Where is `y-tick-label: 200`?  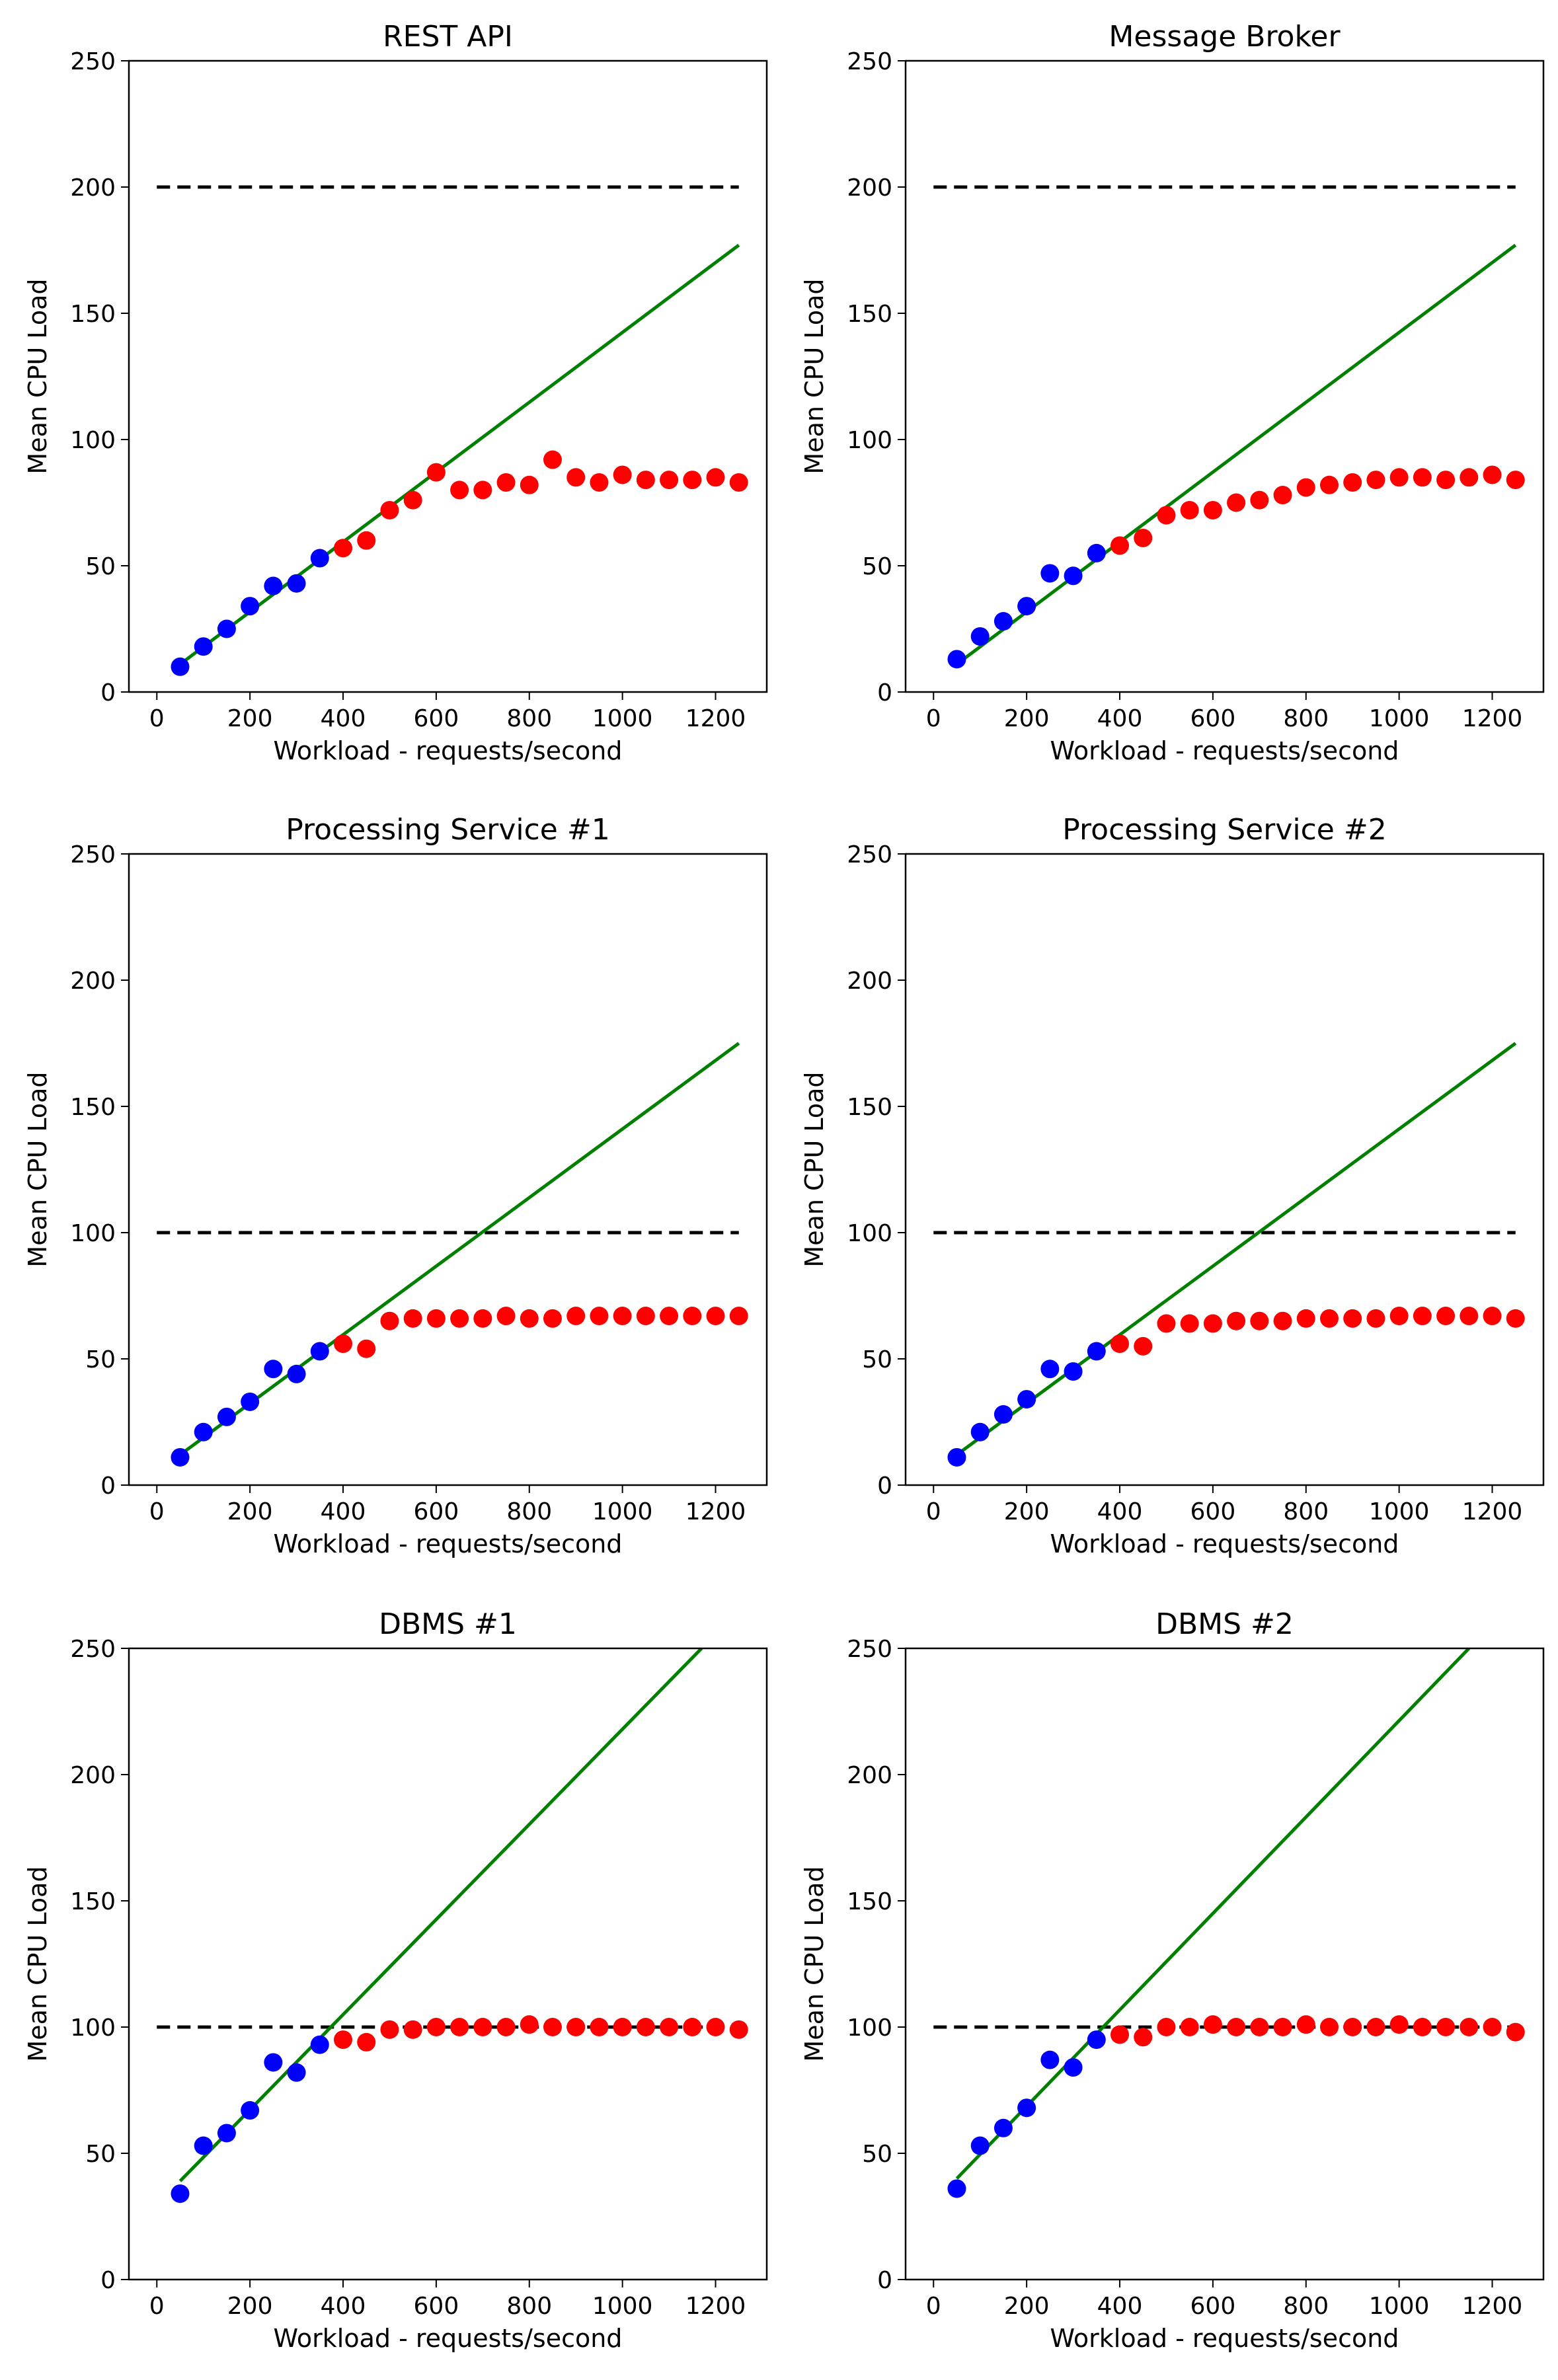 y-tick-label: 200 is located at coordinates (93, 188).